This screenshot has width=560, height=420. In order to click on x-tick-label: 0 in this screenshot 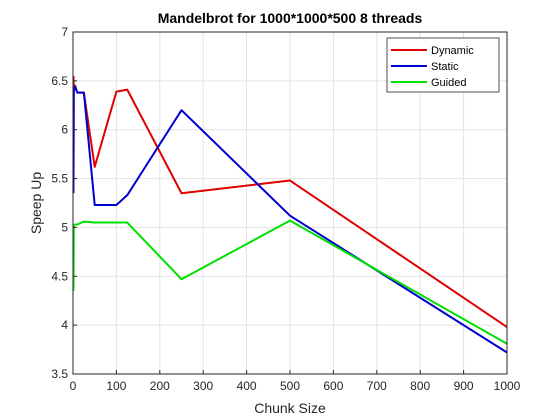, I will do `click(73, 386)`.